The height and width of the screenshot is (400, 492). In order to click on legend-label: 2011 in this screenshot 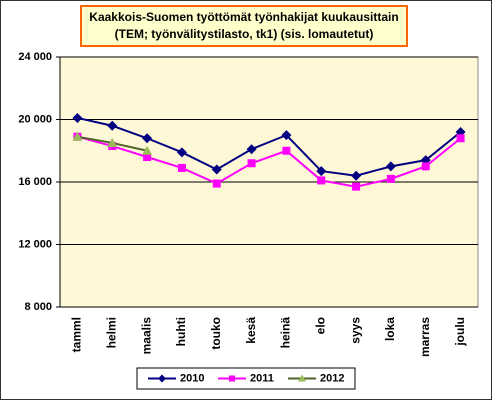, I will do `click(262, 378)`.